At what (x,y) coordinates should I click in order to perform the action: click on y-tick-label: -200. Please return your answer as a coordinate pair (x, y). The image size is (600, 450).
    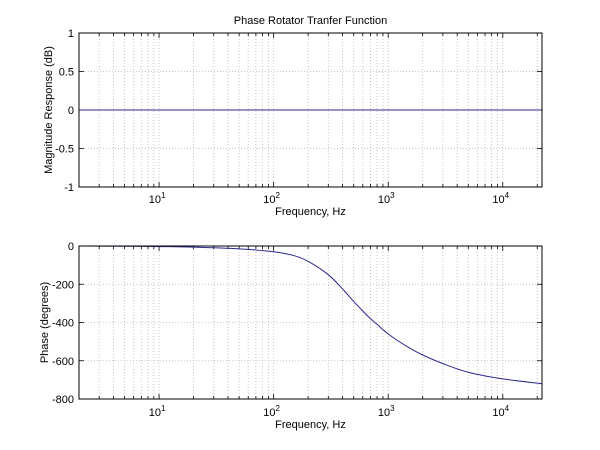
    Looking at the image, I should click on (63, 285).